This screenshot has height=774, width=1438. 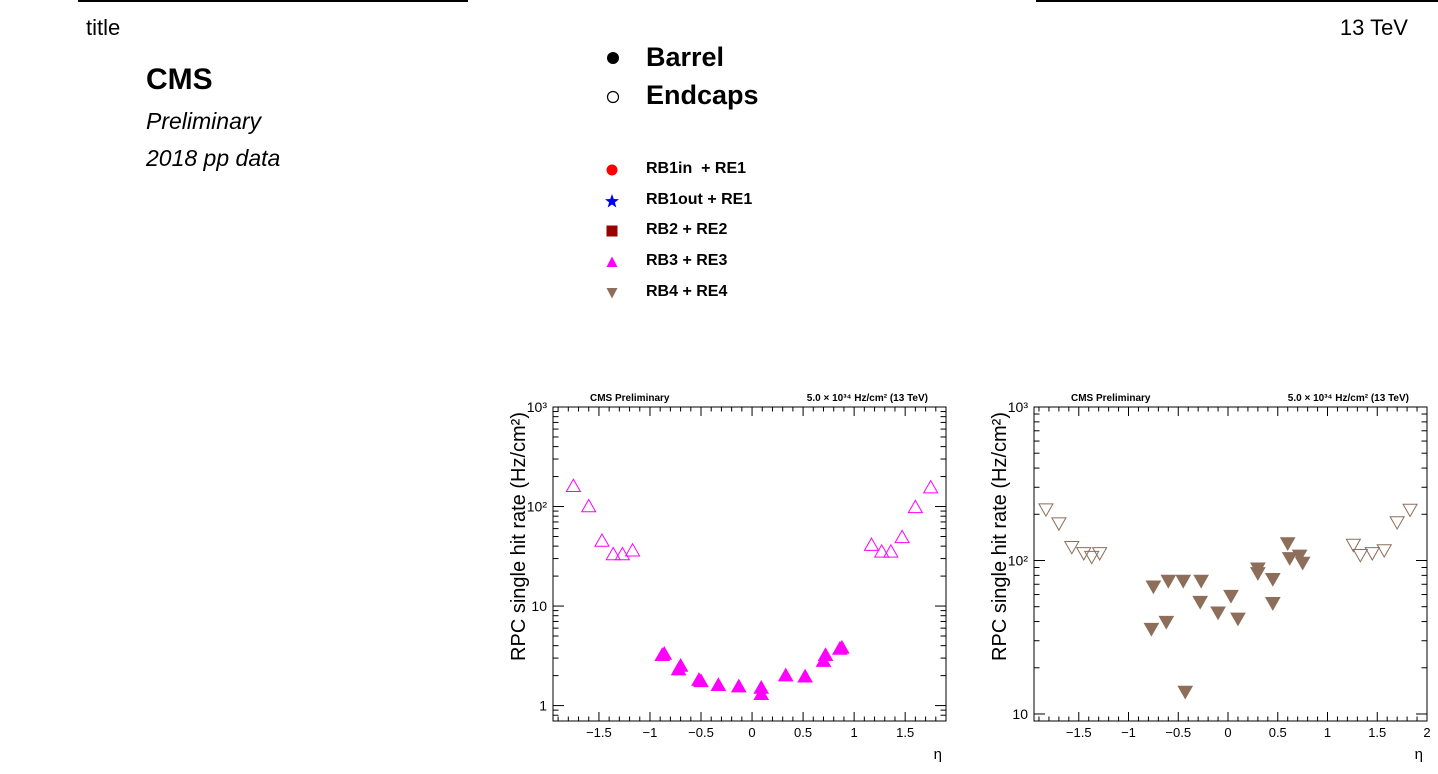 I want to click on dark-red-square-icon, so click(x=612, y=231).